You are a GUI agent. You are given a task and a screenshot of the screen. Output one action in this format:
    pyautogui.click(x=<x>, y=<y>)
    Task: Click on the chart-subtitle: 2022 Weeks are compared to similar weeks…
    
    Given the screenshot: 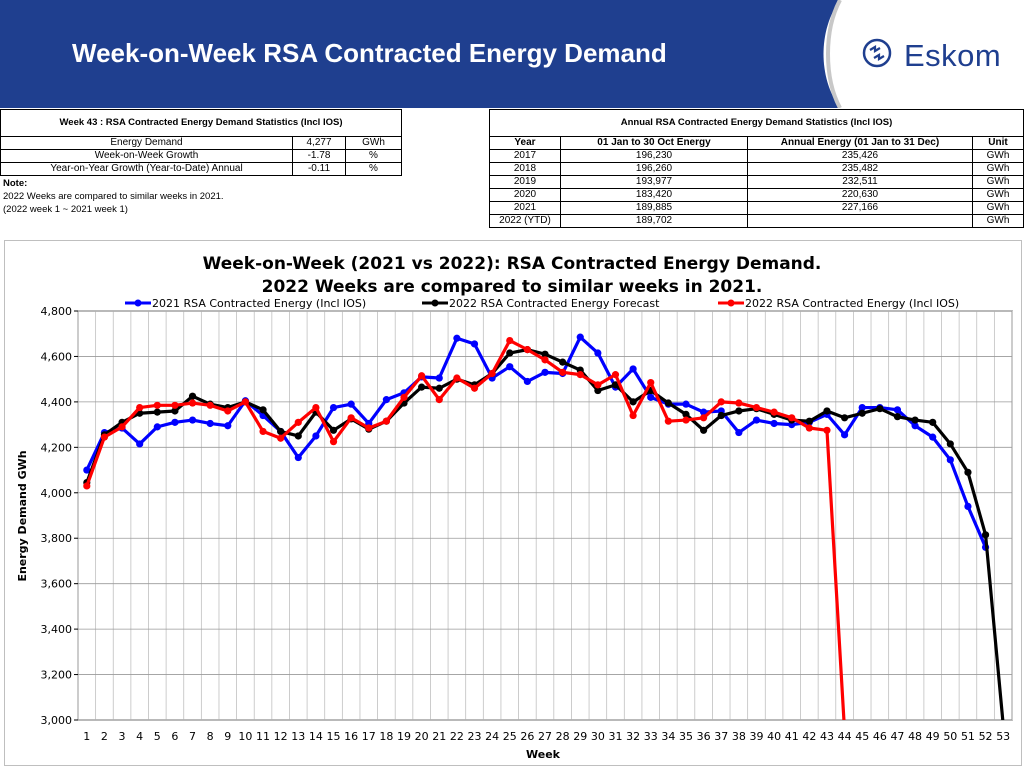 What is the action you would take?
    pyautogui.click(x=512, y=287)
    